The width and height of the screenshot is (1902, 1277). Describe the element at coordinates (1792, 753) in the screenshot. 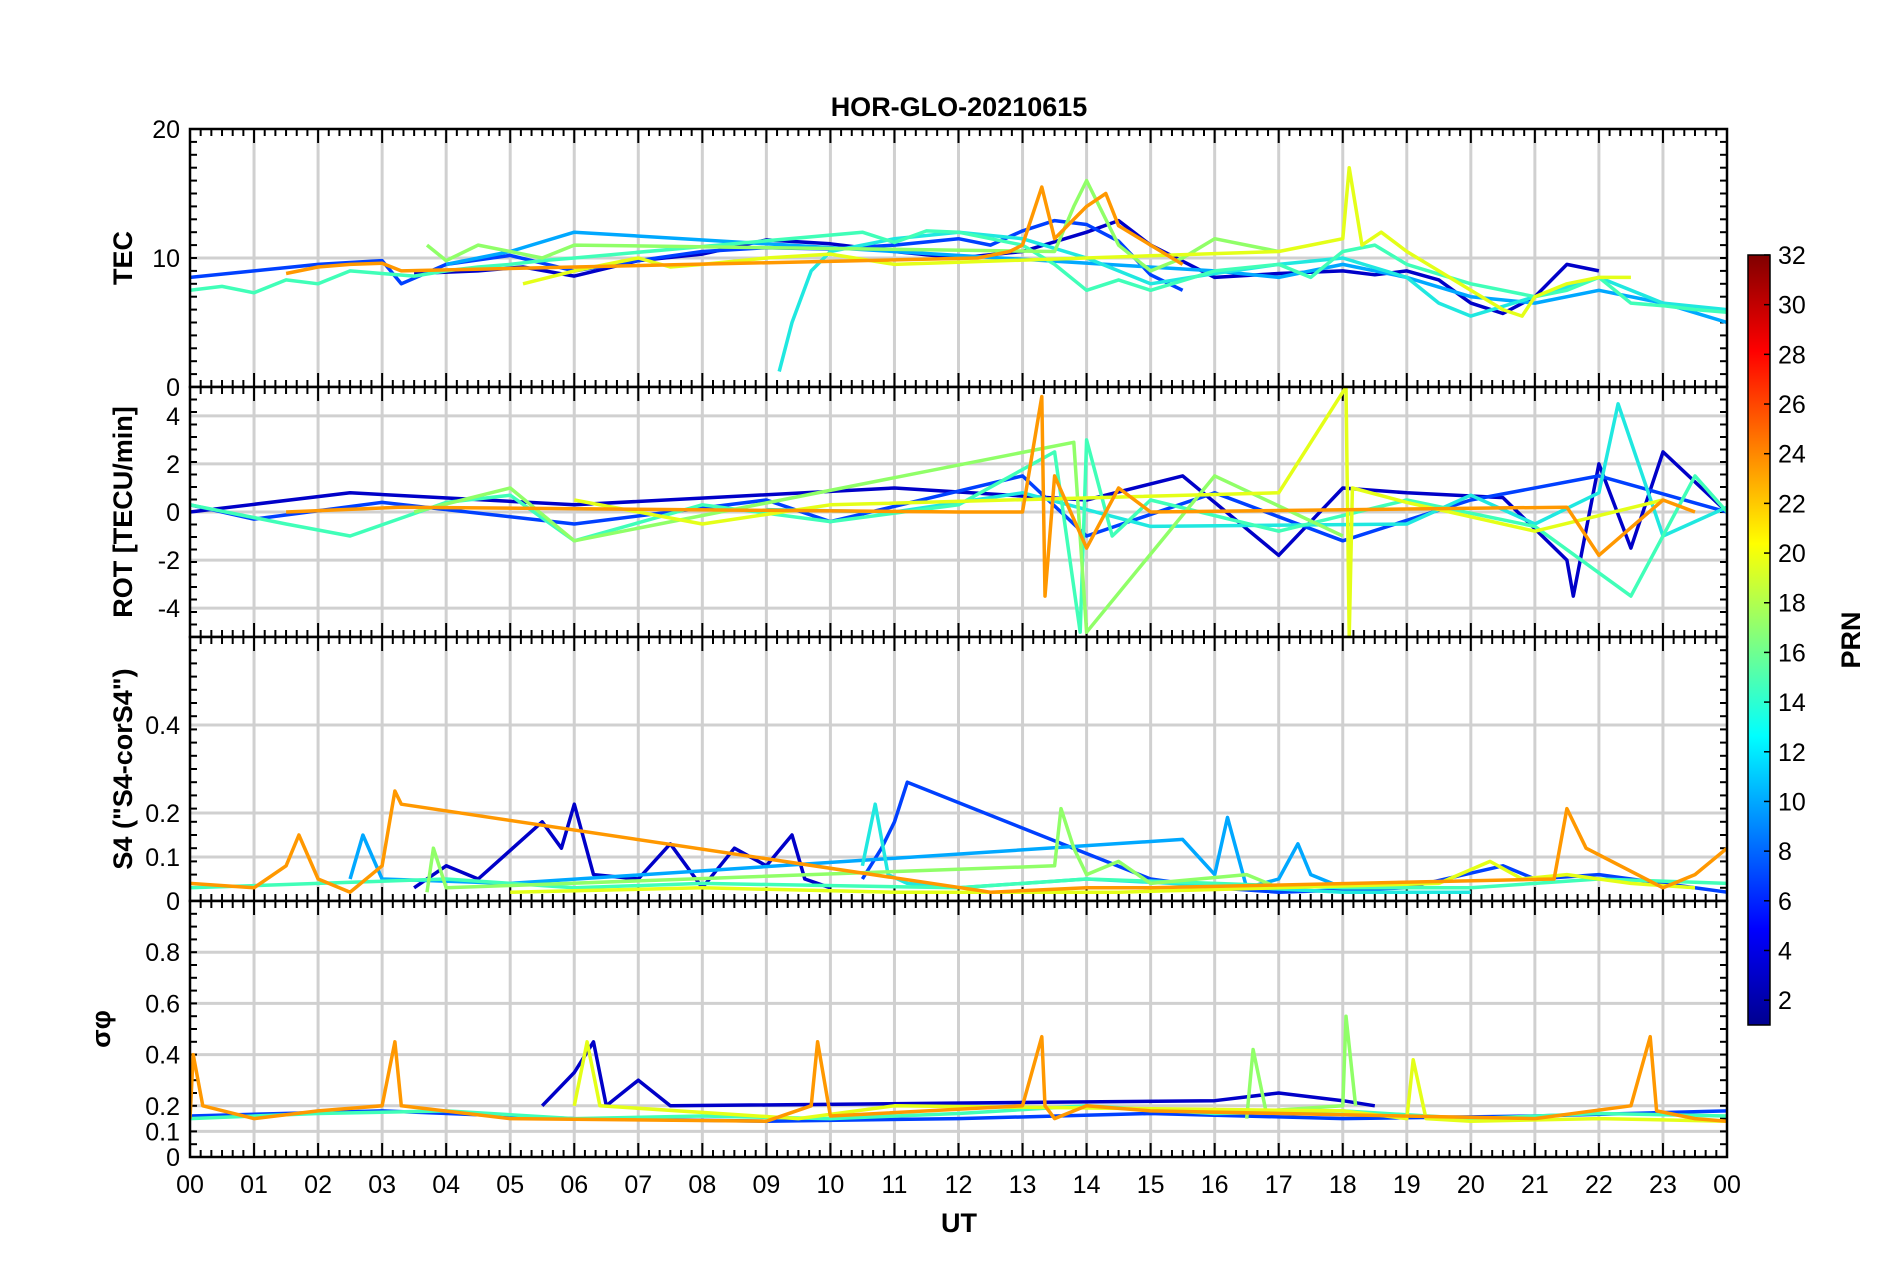

I see `colorbar-tick-label: 12` at that location.